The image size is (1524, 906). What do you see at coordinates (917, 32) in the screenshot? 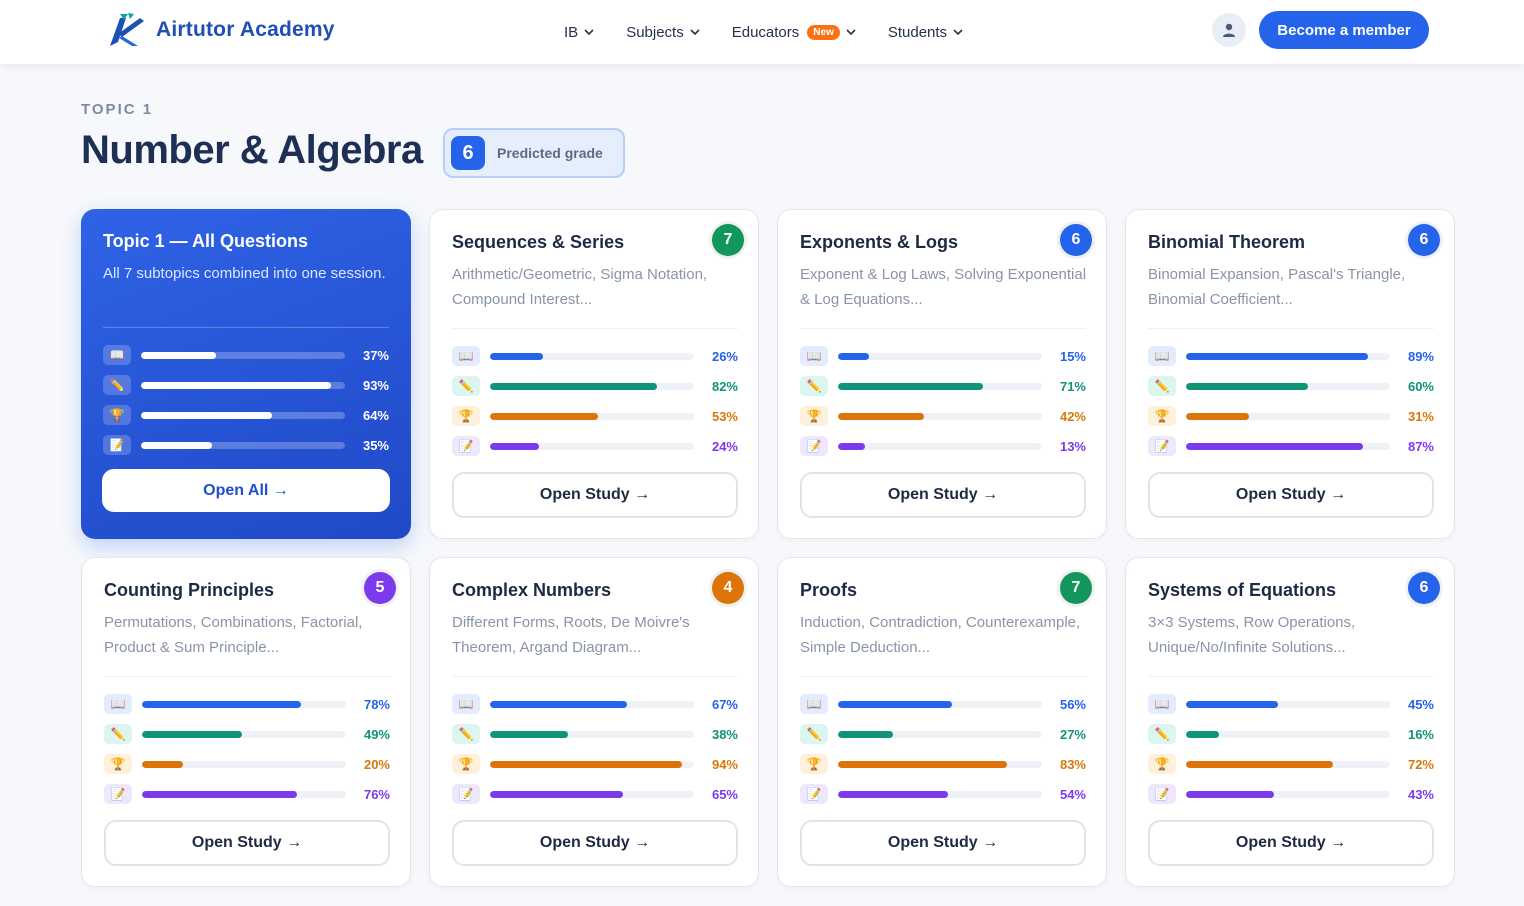
I see `nav-item-label: Students` at bounding box center [917, 32].